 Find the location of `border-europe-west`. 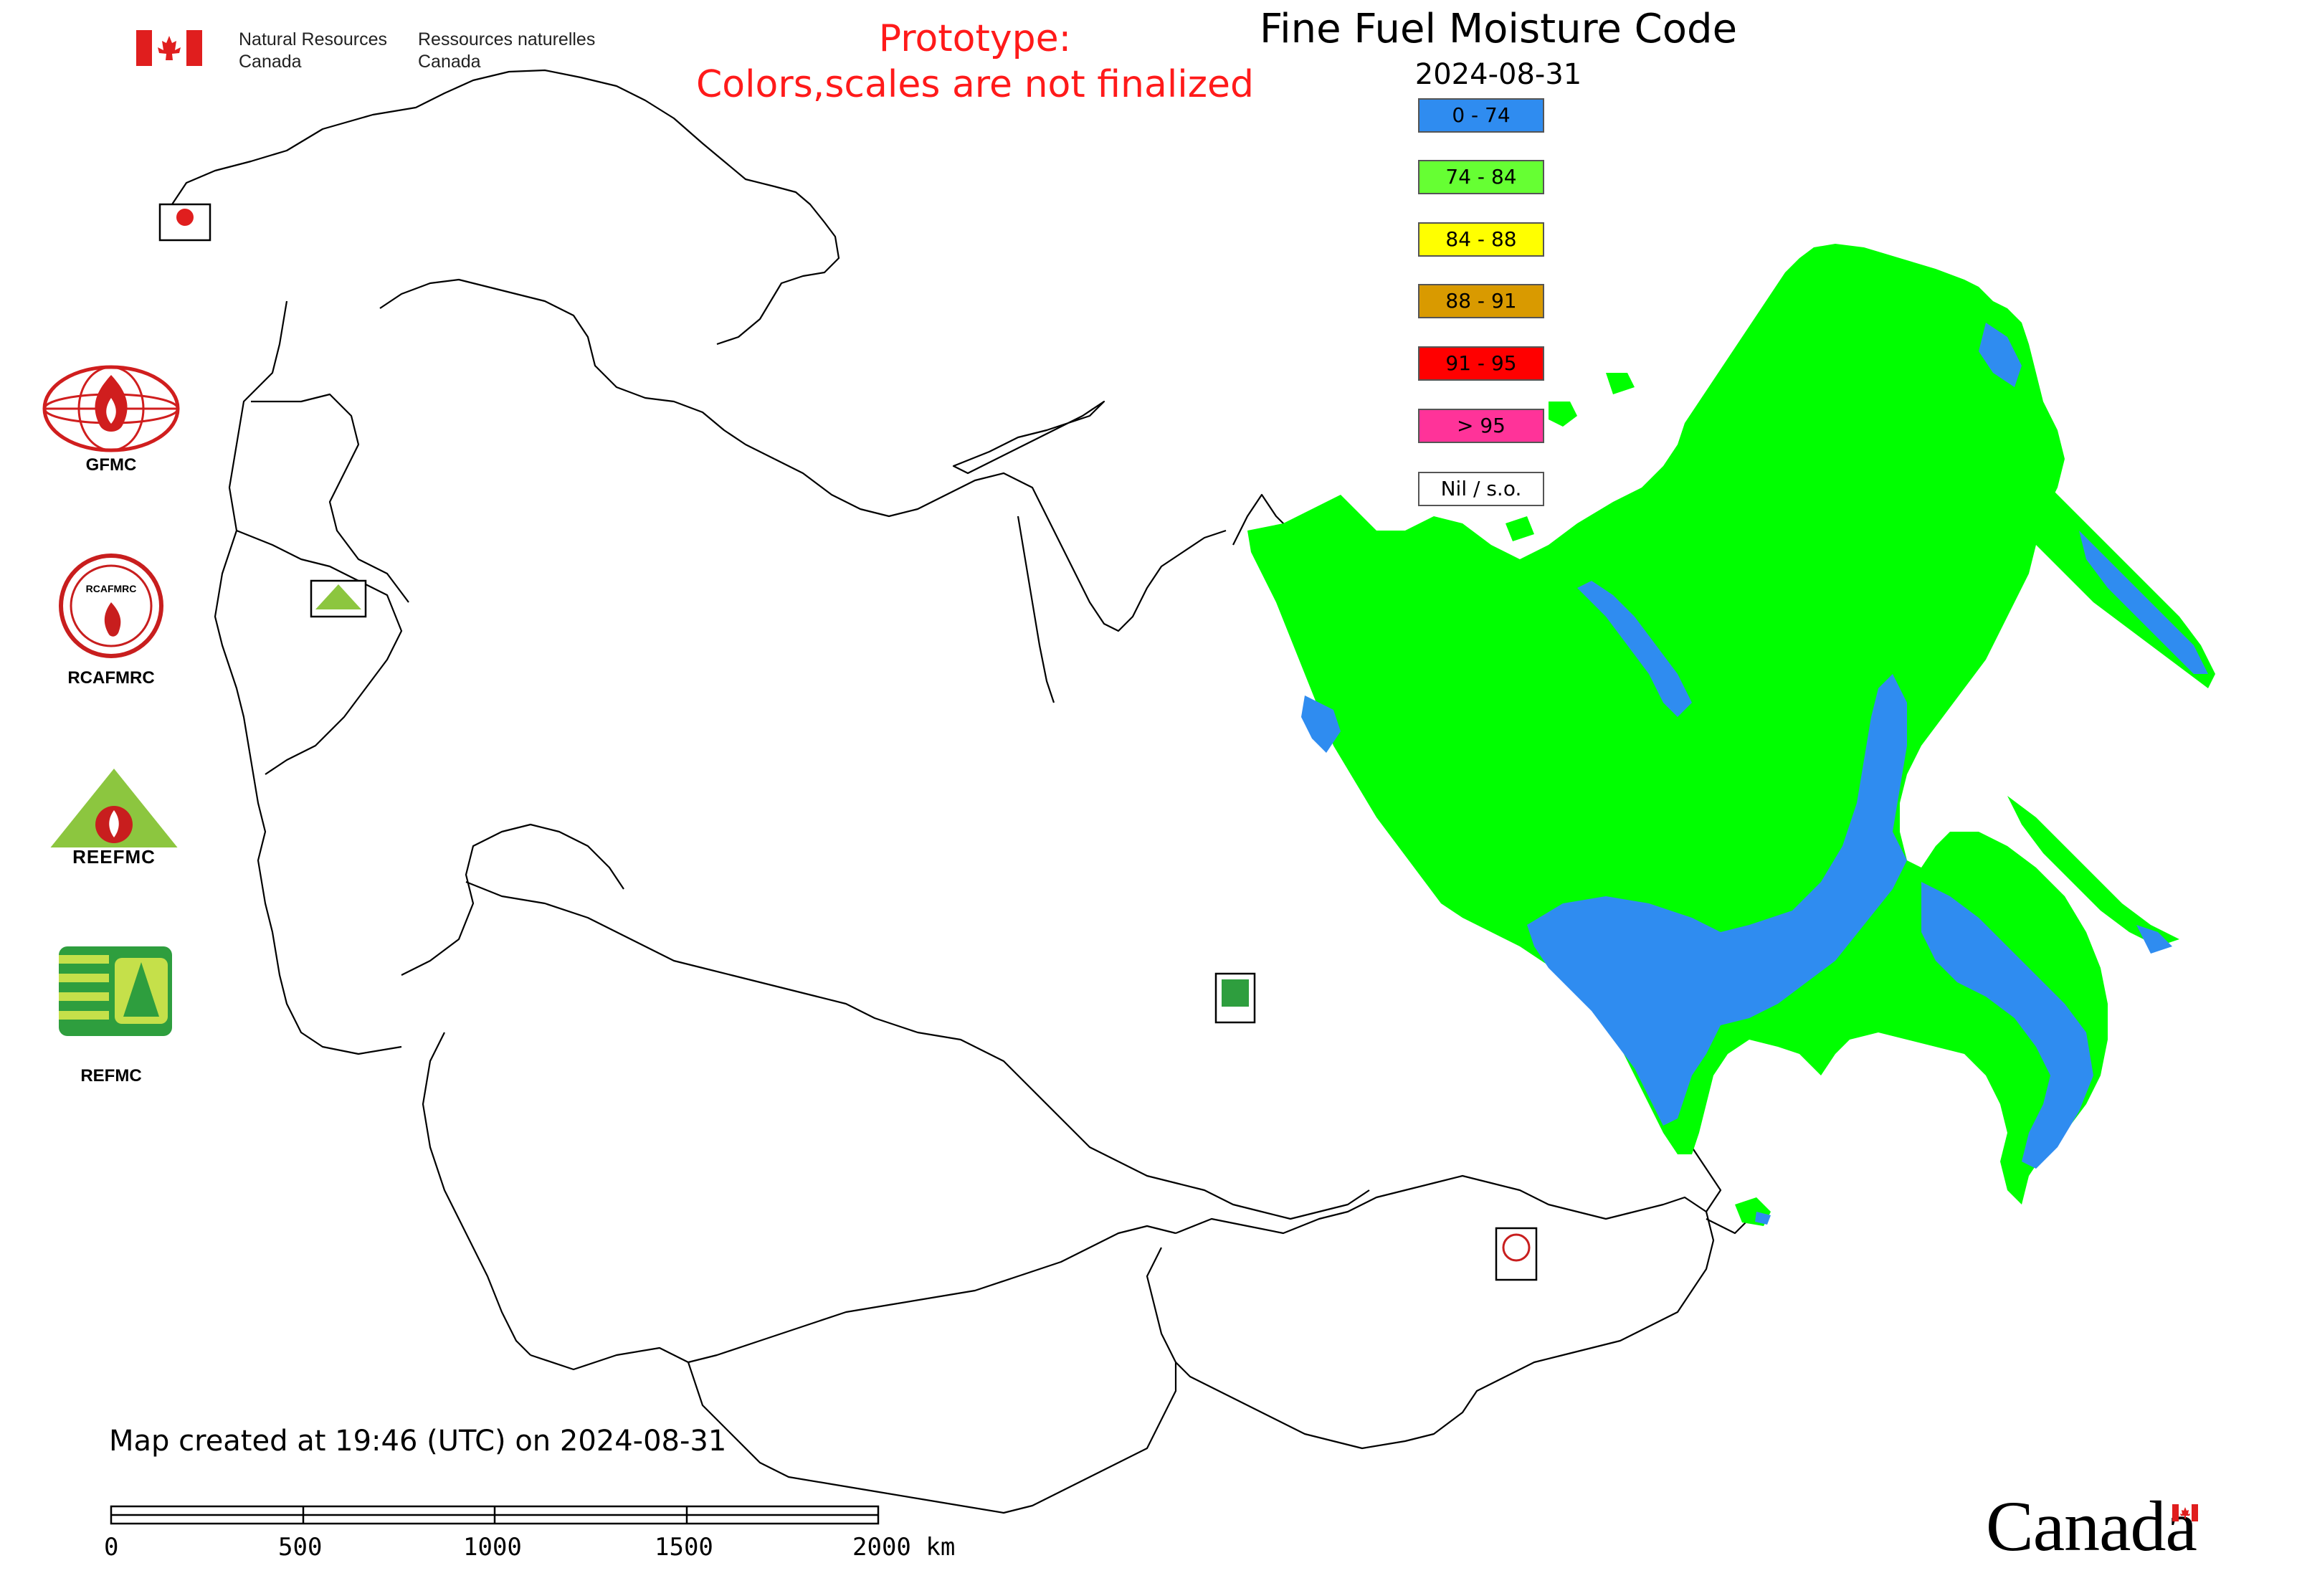

border-europe-west is located at coordinates (308, 677).